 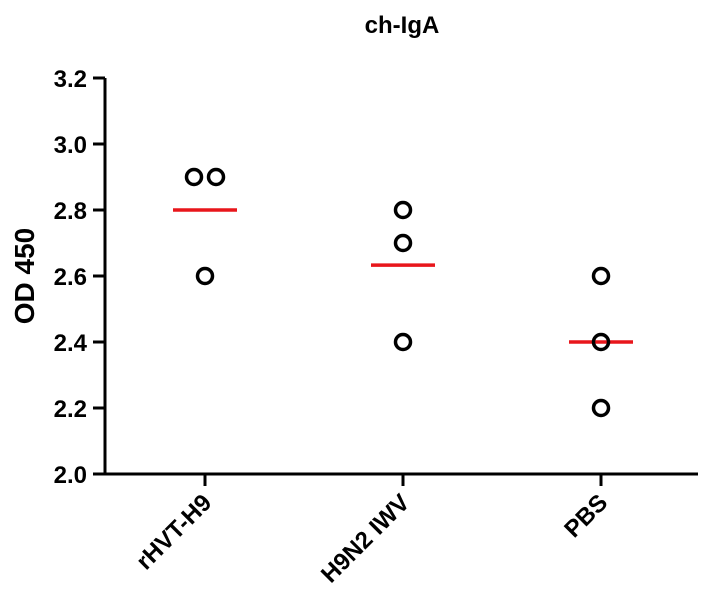 I want to click on y-tick-label: 2.4, so click(x=71, y=343).